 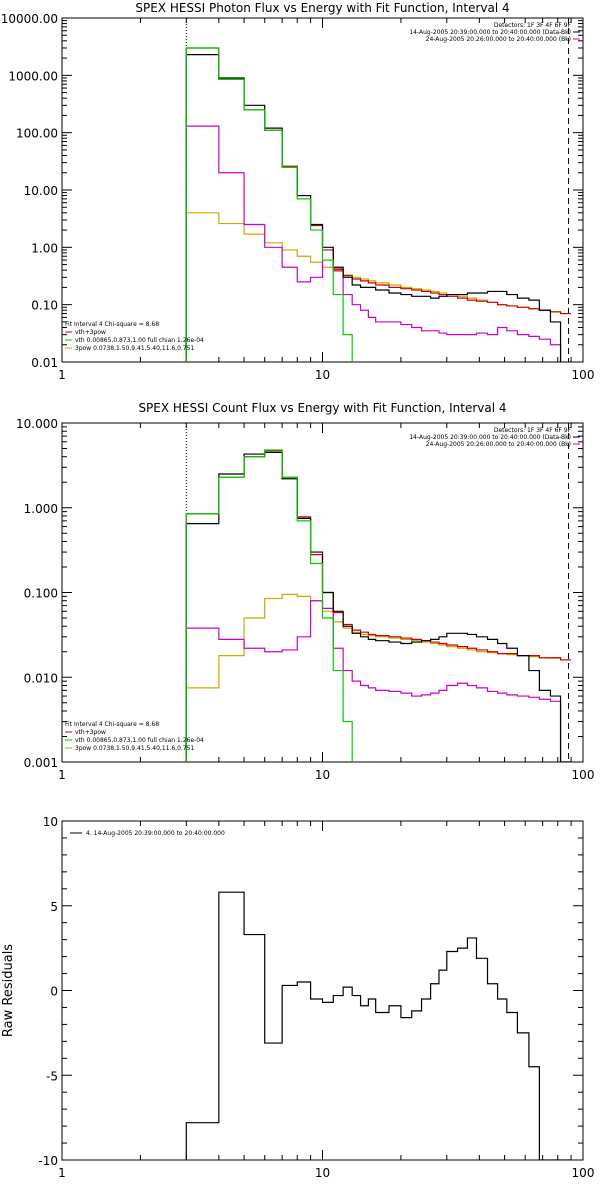 What do you see at coordinates (29, 19) in the screenshot?
I see `y-tick-label: 10000.00` at bounding box center [29, 19].